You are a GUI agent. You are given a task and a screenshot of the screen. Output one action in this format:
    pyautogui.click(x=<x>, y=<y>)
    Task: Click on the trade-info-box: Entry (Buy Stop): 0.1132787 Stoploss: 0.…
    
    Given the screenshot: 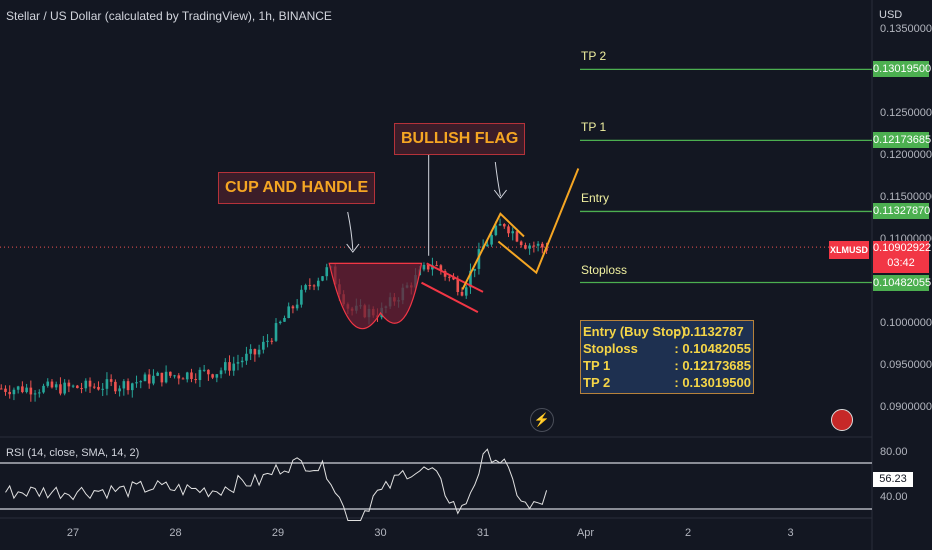 What is the action you would take?
    pyautogui.click(x=667, y=357)
    